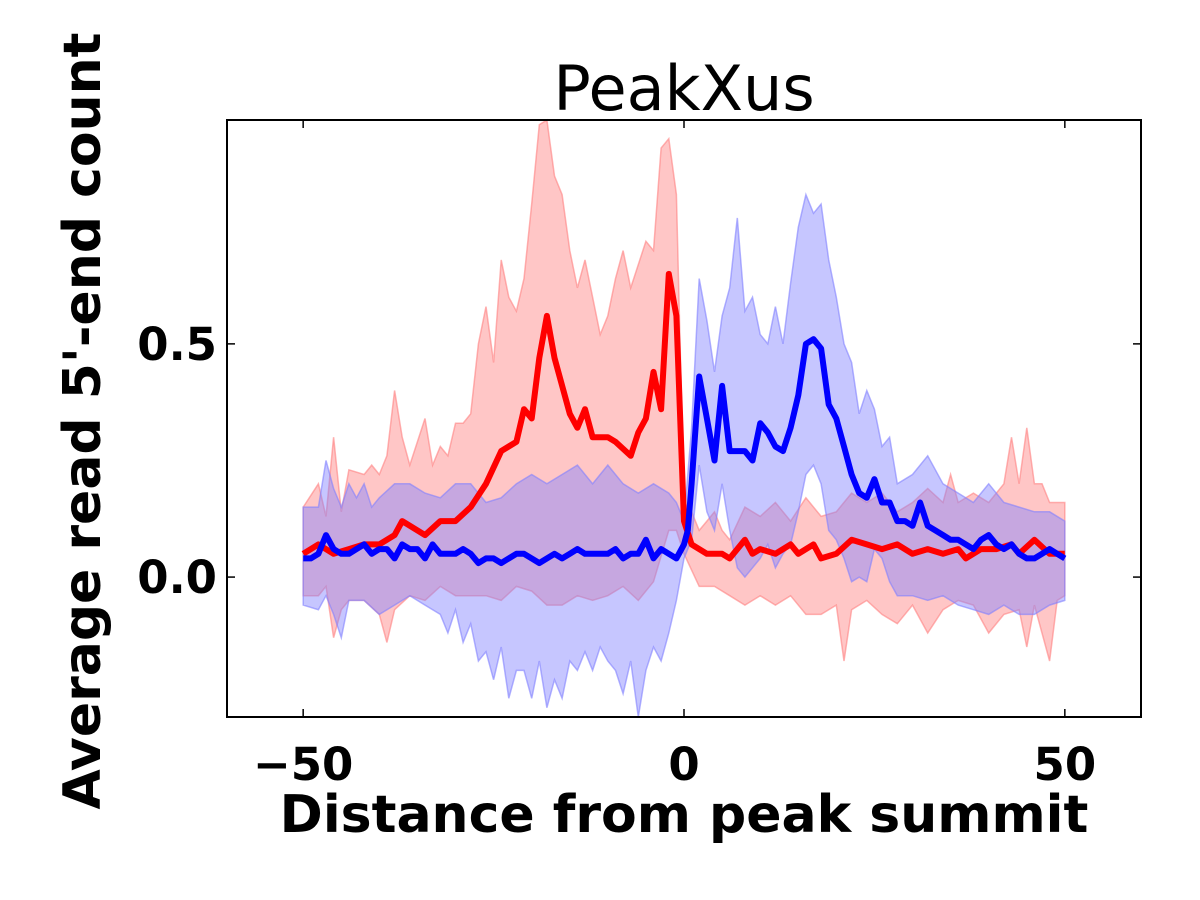 The width and height of the screenshot is (1200, 900). What do you see at coordinates (83, 421) in the screenshot?
I see `y-axis-label: Average read 5'-end count` at bounding box center [83, 421].